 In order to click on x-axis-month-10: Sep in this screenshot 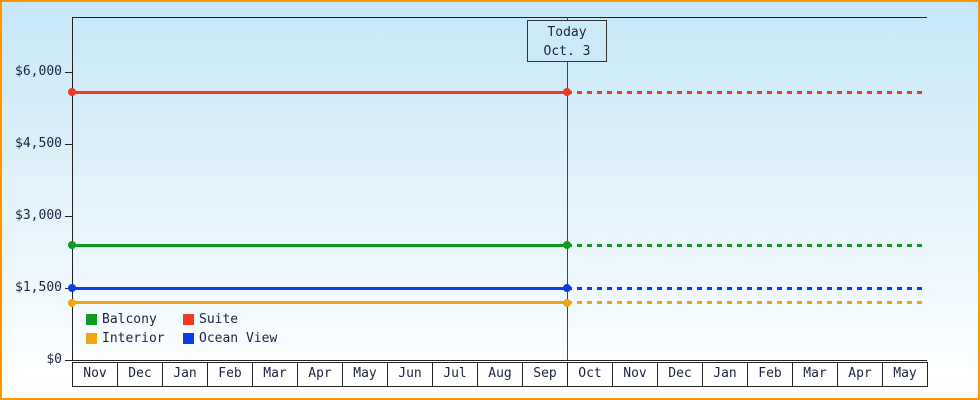, I will do `click(545, 374)`.